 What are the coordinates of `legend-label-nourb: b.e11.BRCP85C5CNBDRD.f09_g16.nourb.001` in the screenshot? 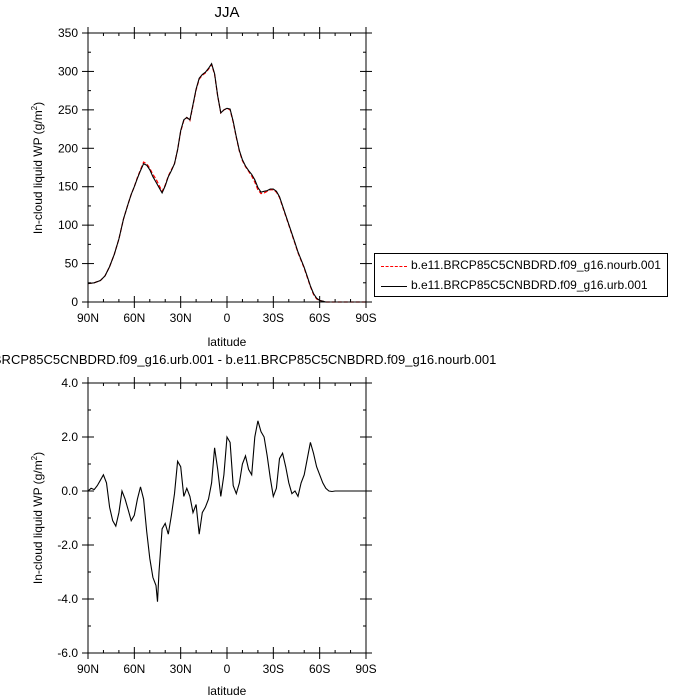 It's located at (536, 265).